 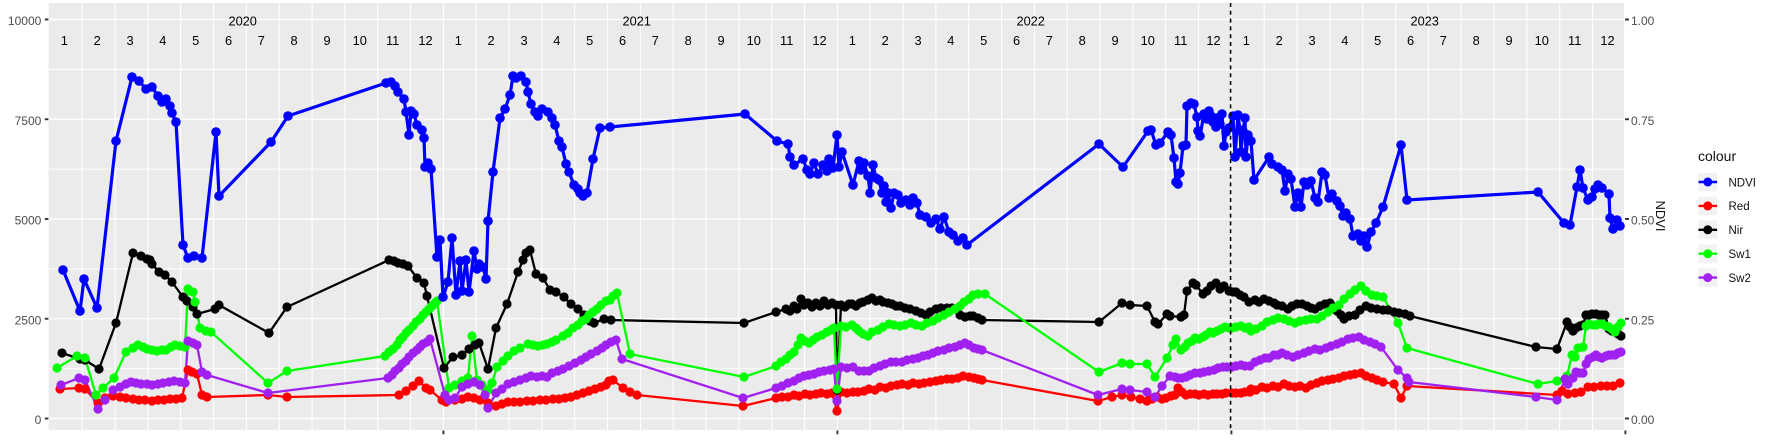 I want to click on svg-text: colour, so click(x=1717, y=156).